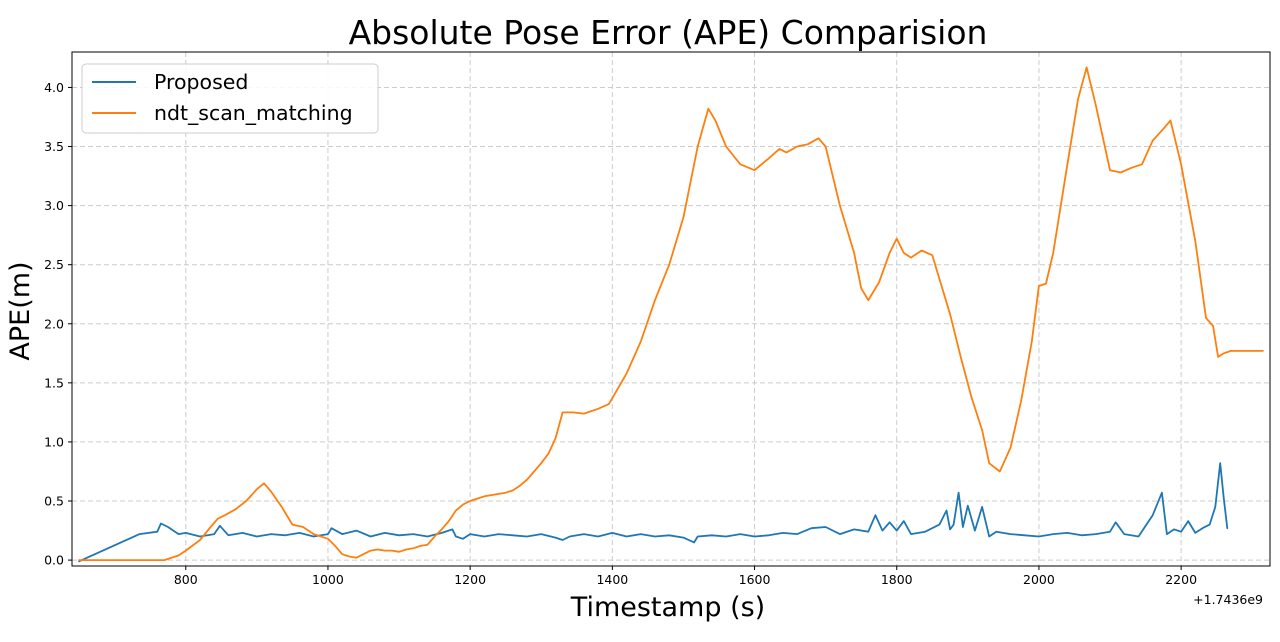 Image resolution: width=1280 pixels, height=642 pixels. Describe the element at coordinates (667, 607) in the screenshot. I see `x-axis-label: Timestamp (s)` at that location.